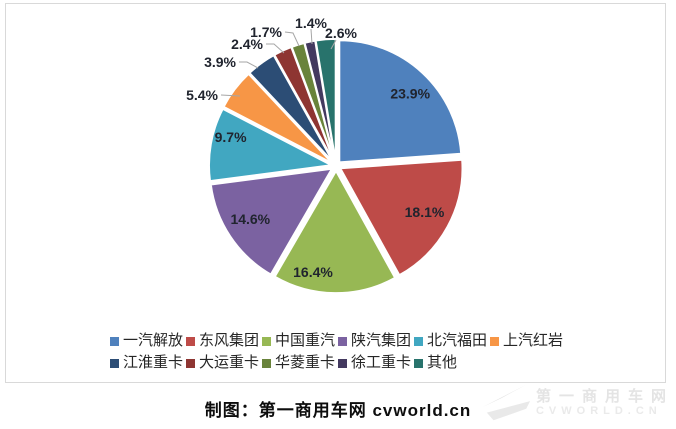  Describe the element at coordinates (153, 340) in the screenshot. I see `legend-label: 一汽解放` at that location.